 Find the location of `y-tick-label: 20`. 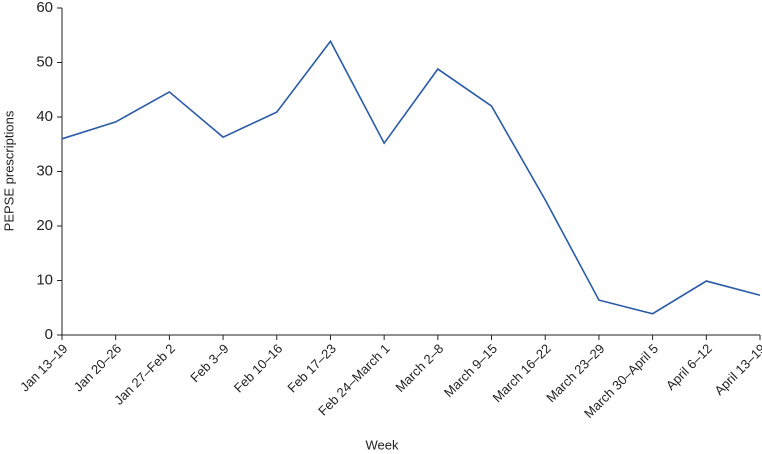

y-tick-label: 20 is located at coordinates (44, 225).